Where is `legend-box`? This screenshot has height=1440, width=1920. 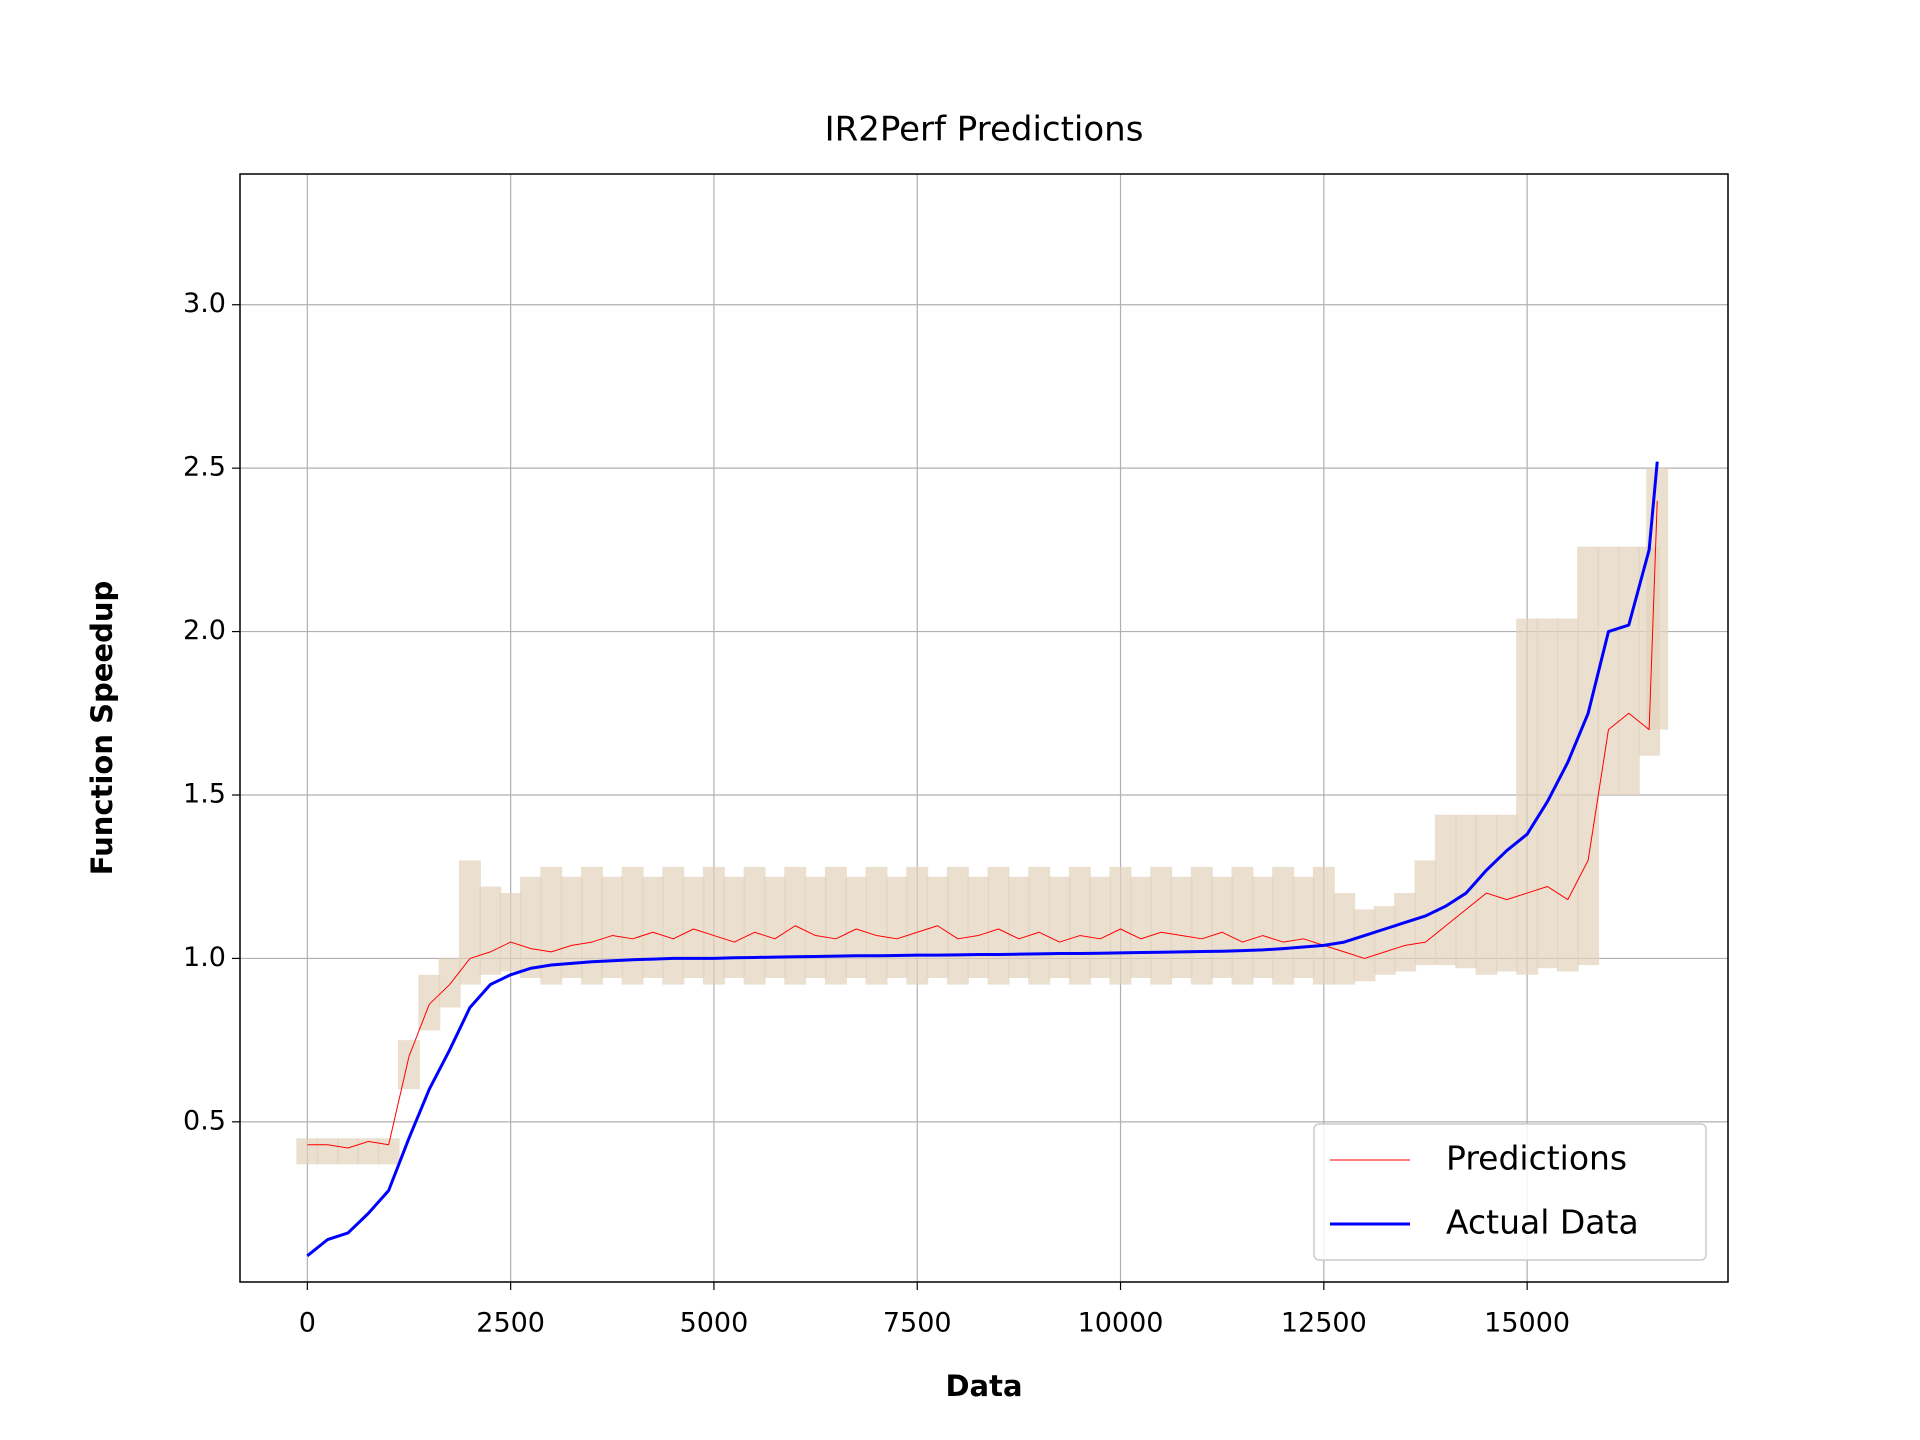
legend-box is located at coordinates (1510, 1192).